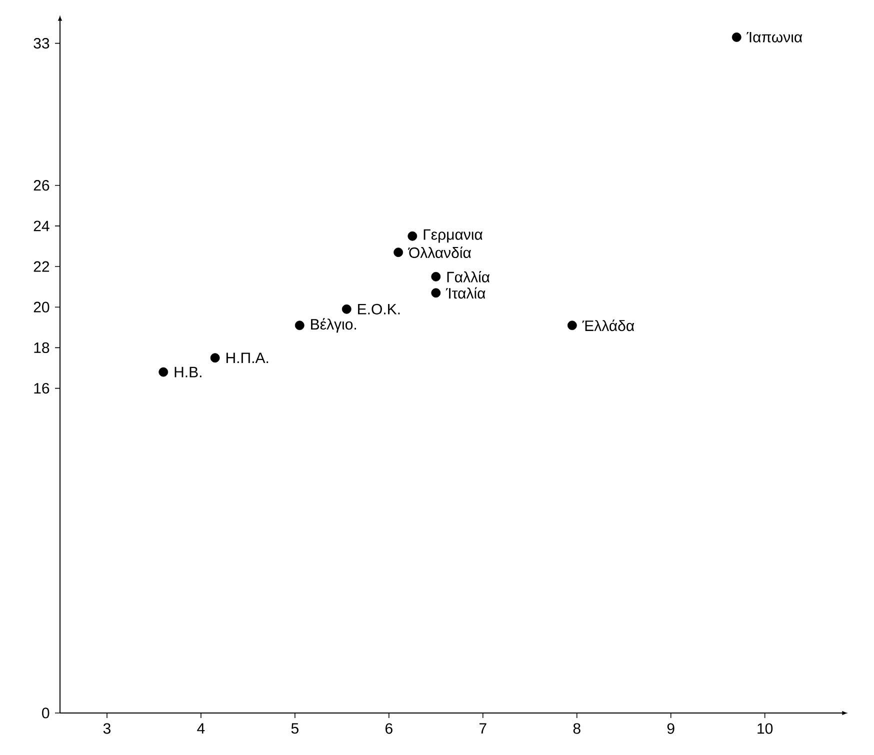  I want to click on y-tick-label: 20, so click(42, 307).